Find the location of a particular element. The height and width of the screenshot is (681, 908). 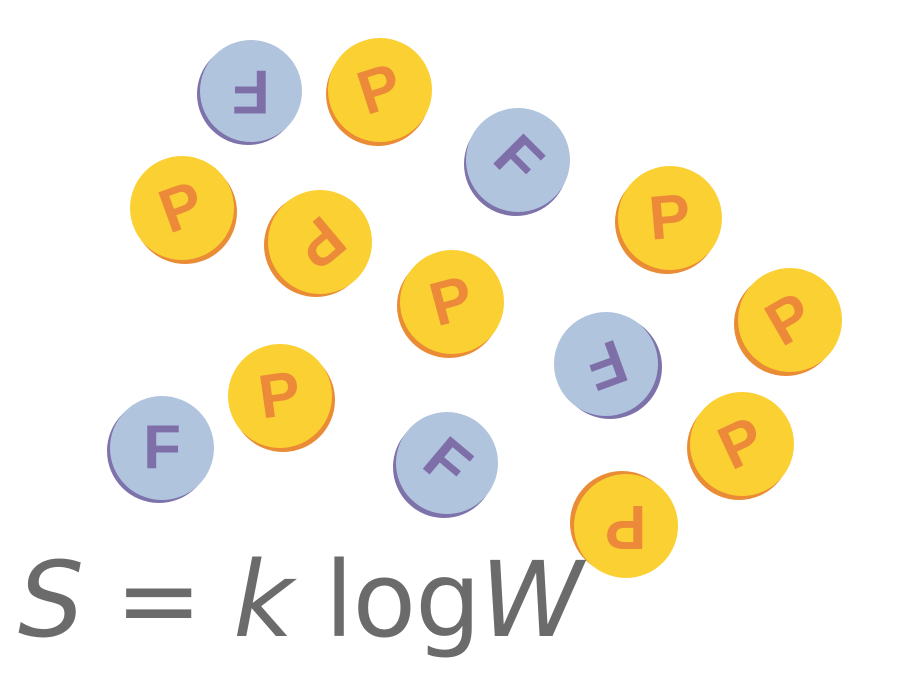

coin-heads-9: P is located at coordinates (624, 524).